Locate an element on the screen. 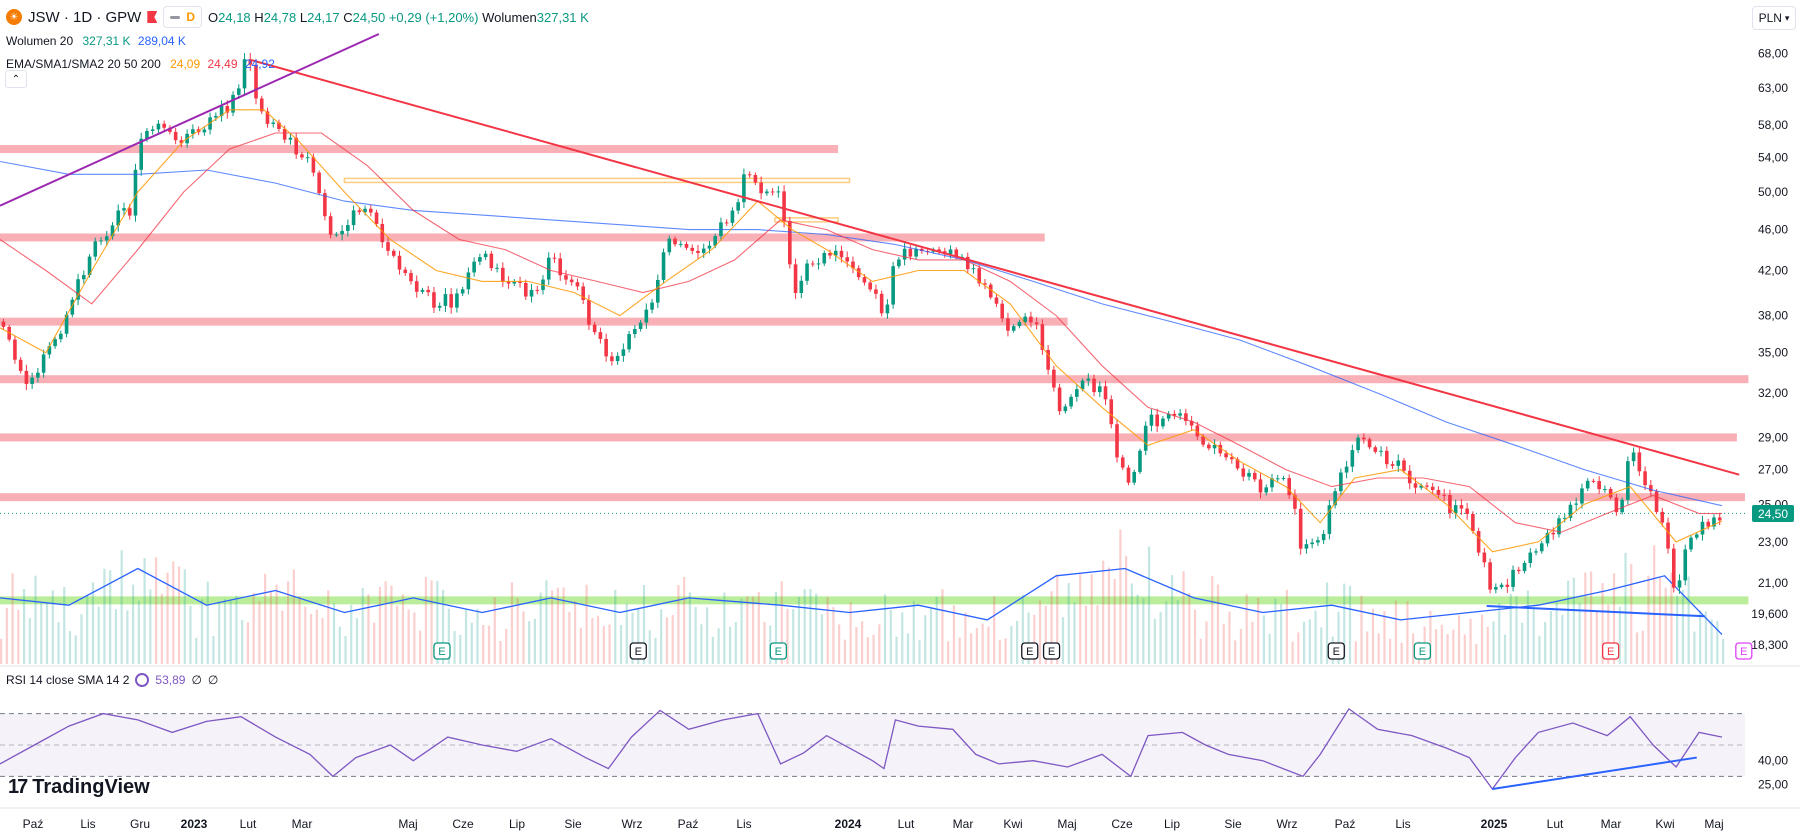 This screenshot has height=839, width=1800. currency-selector: PLN ▾ is located at coordinates (1774, 18).